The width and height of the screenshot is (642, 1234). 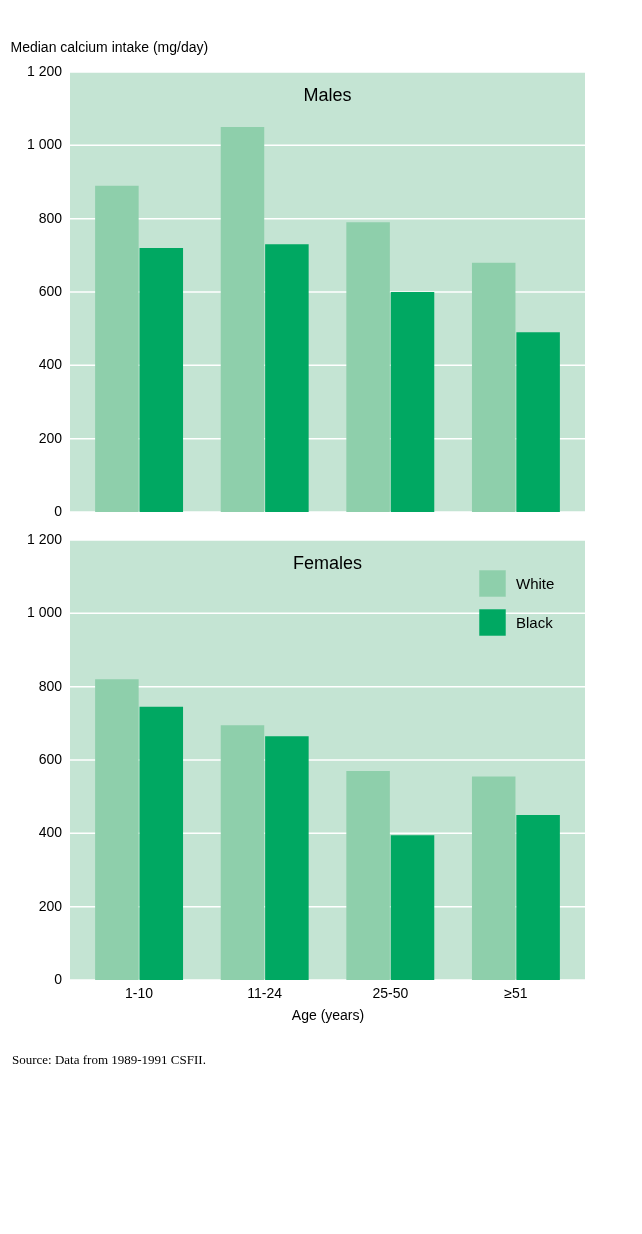 I want to click on x-tick-label: 1-10, so click(x=139, y=992).